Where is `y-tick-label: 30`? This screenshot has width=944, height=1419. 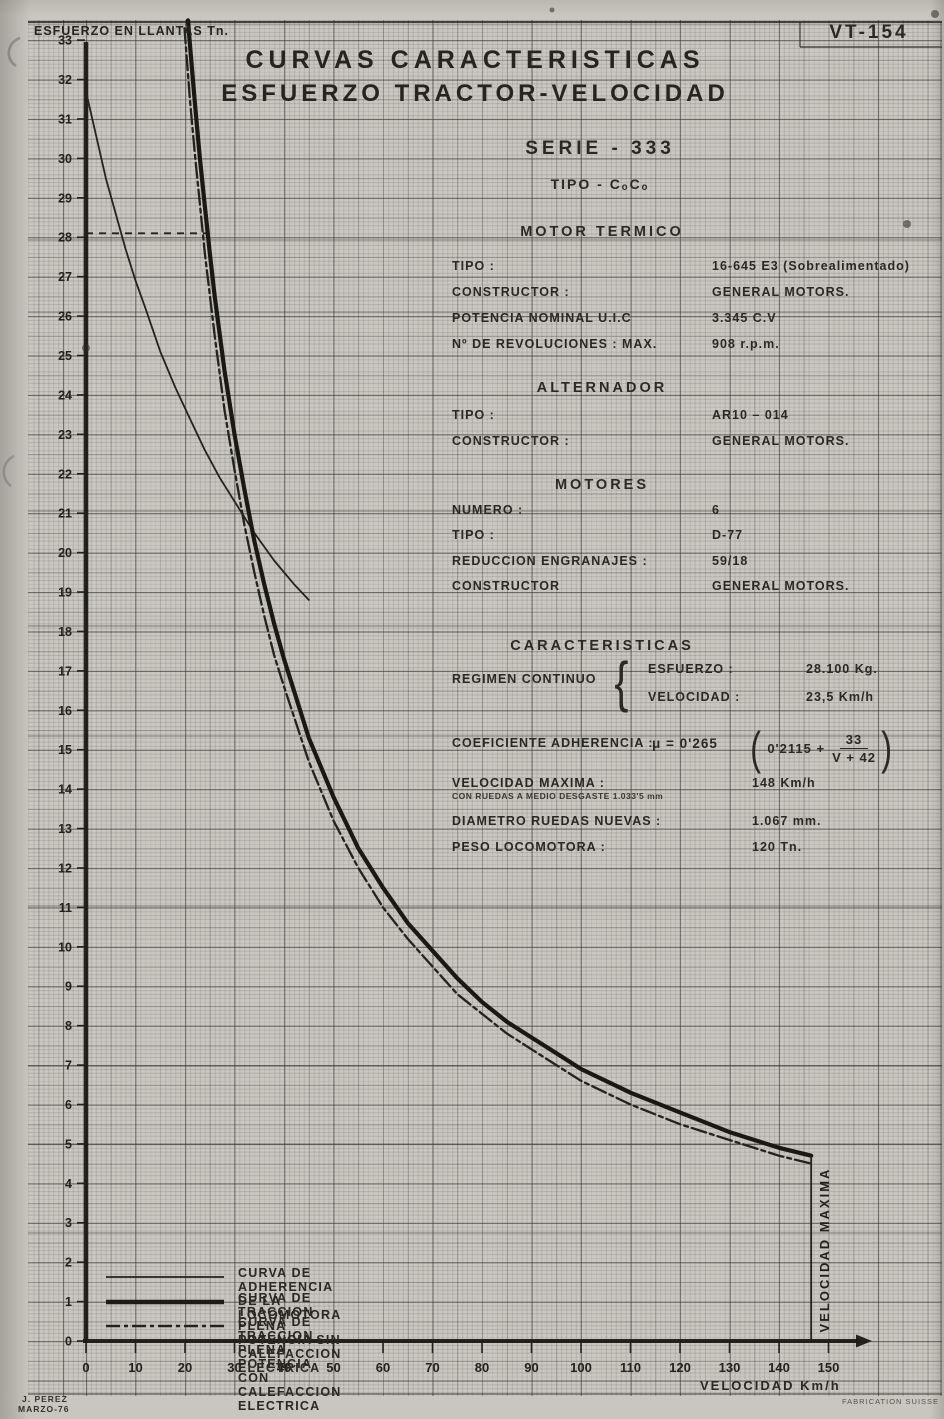
y-tick-label: 30 is located at coordinates (65, 159).